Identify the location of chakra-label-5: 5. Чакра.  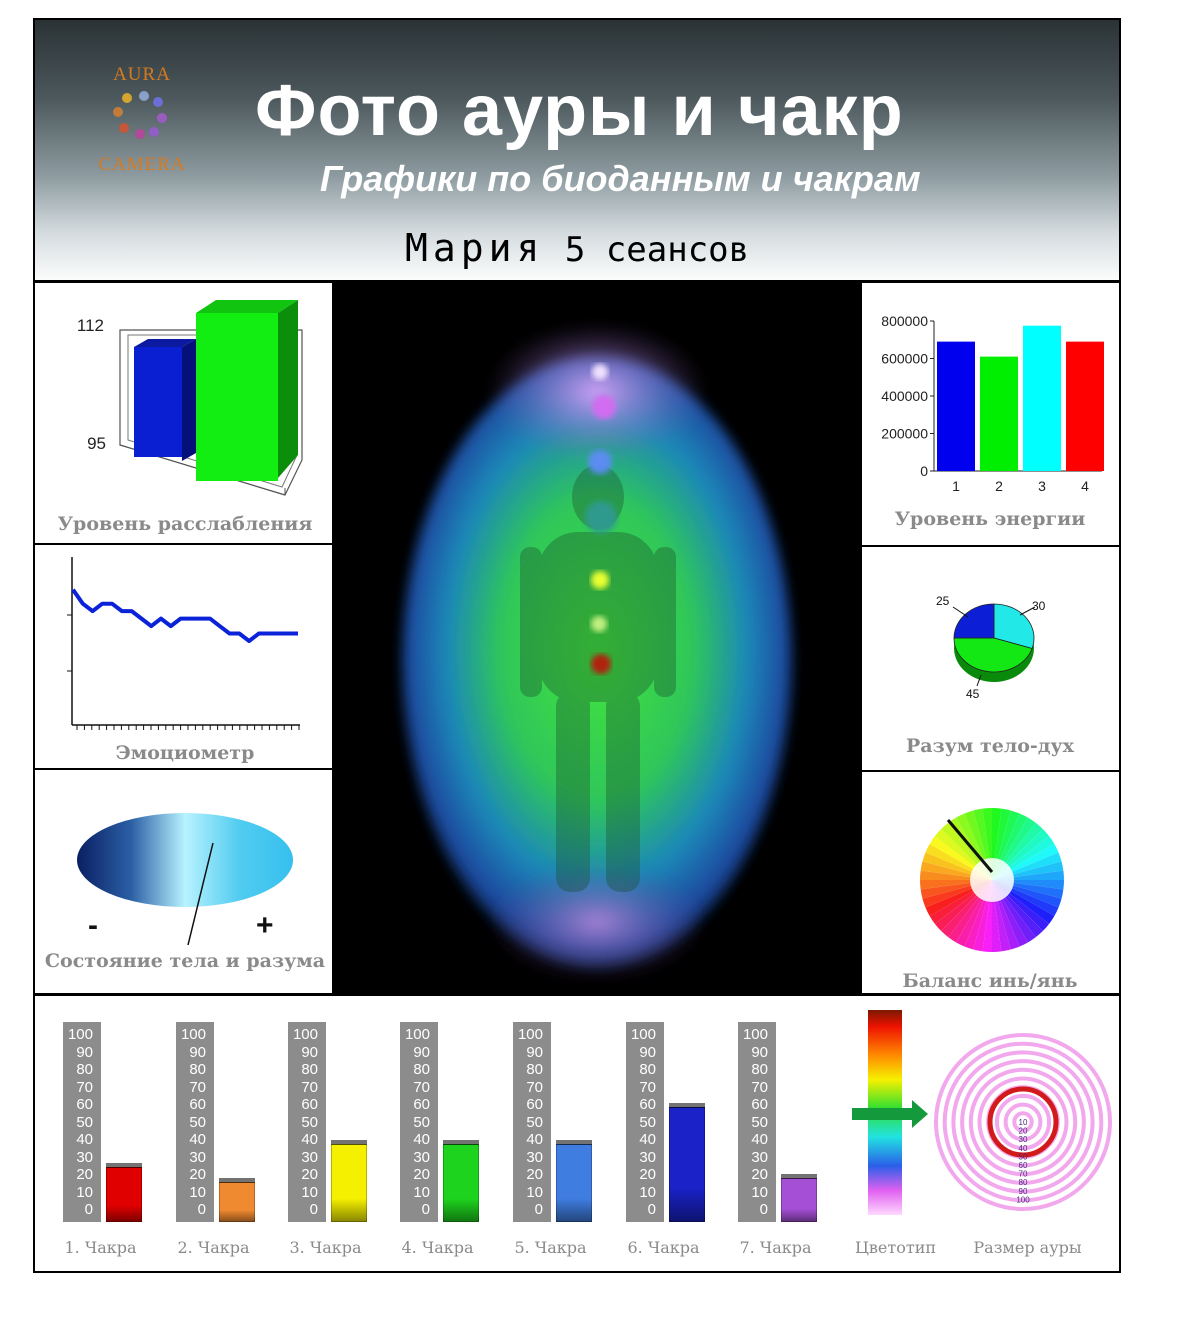
(550, 1247).